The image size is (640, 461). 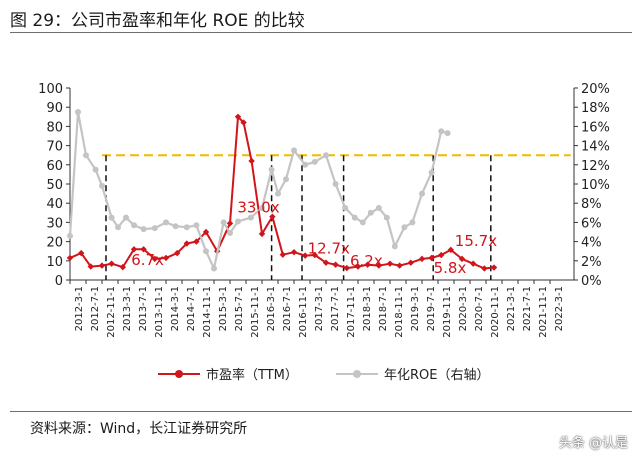 What do you see at coordinates (335, 308) in the screenshot?
I see `x-tick-label: 2017-7-1` at bounding box center [335, 308].